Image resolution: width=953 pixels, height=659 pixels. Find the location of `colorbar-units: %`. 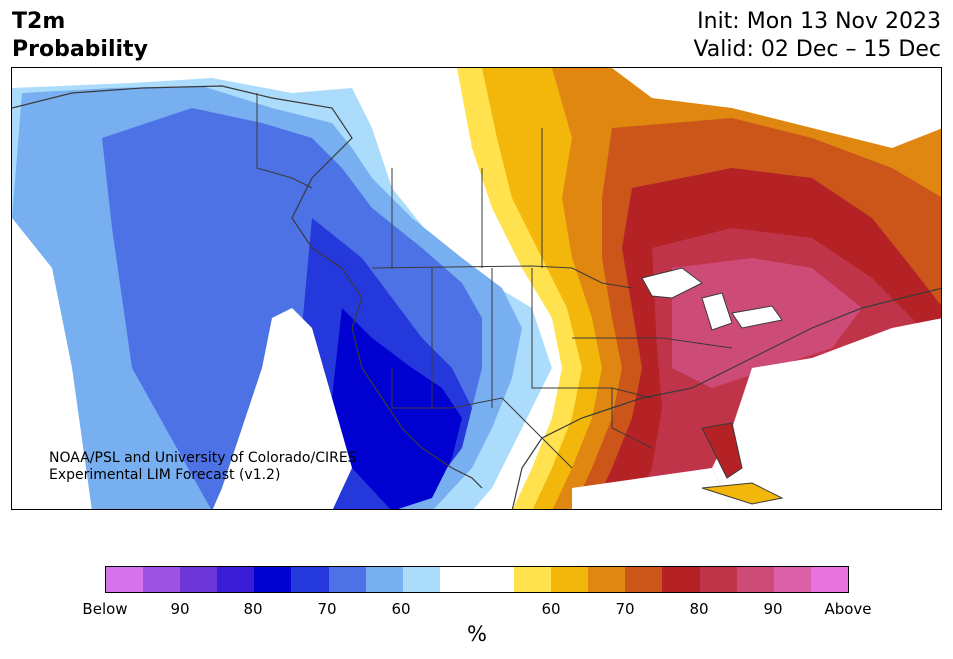

colorbar-units: % is located at coordinates (477, 634).